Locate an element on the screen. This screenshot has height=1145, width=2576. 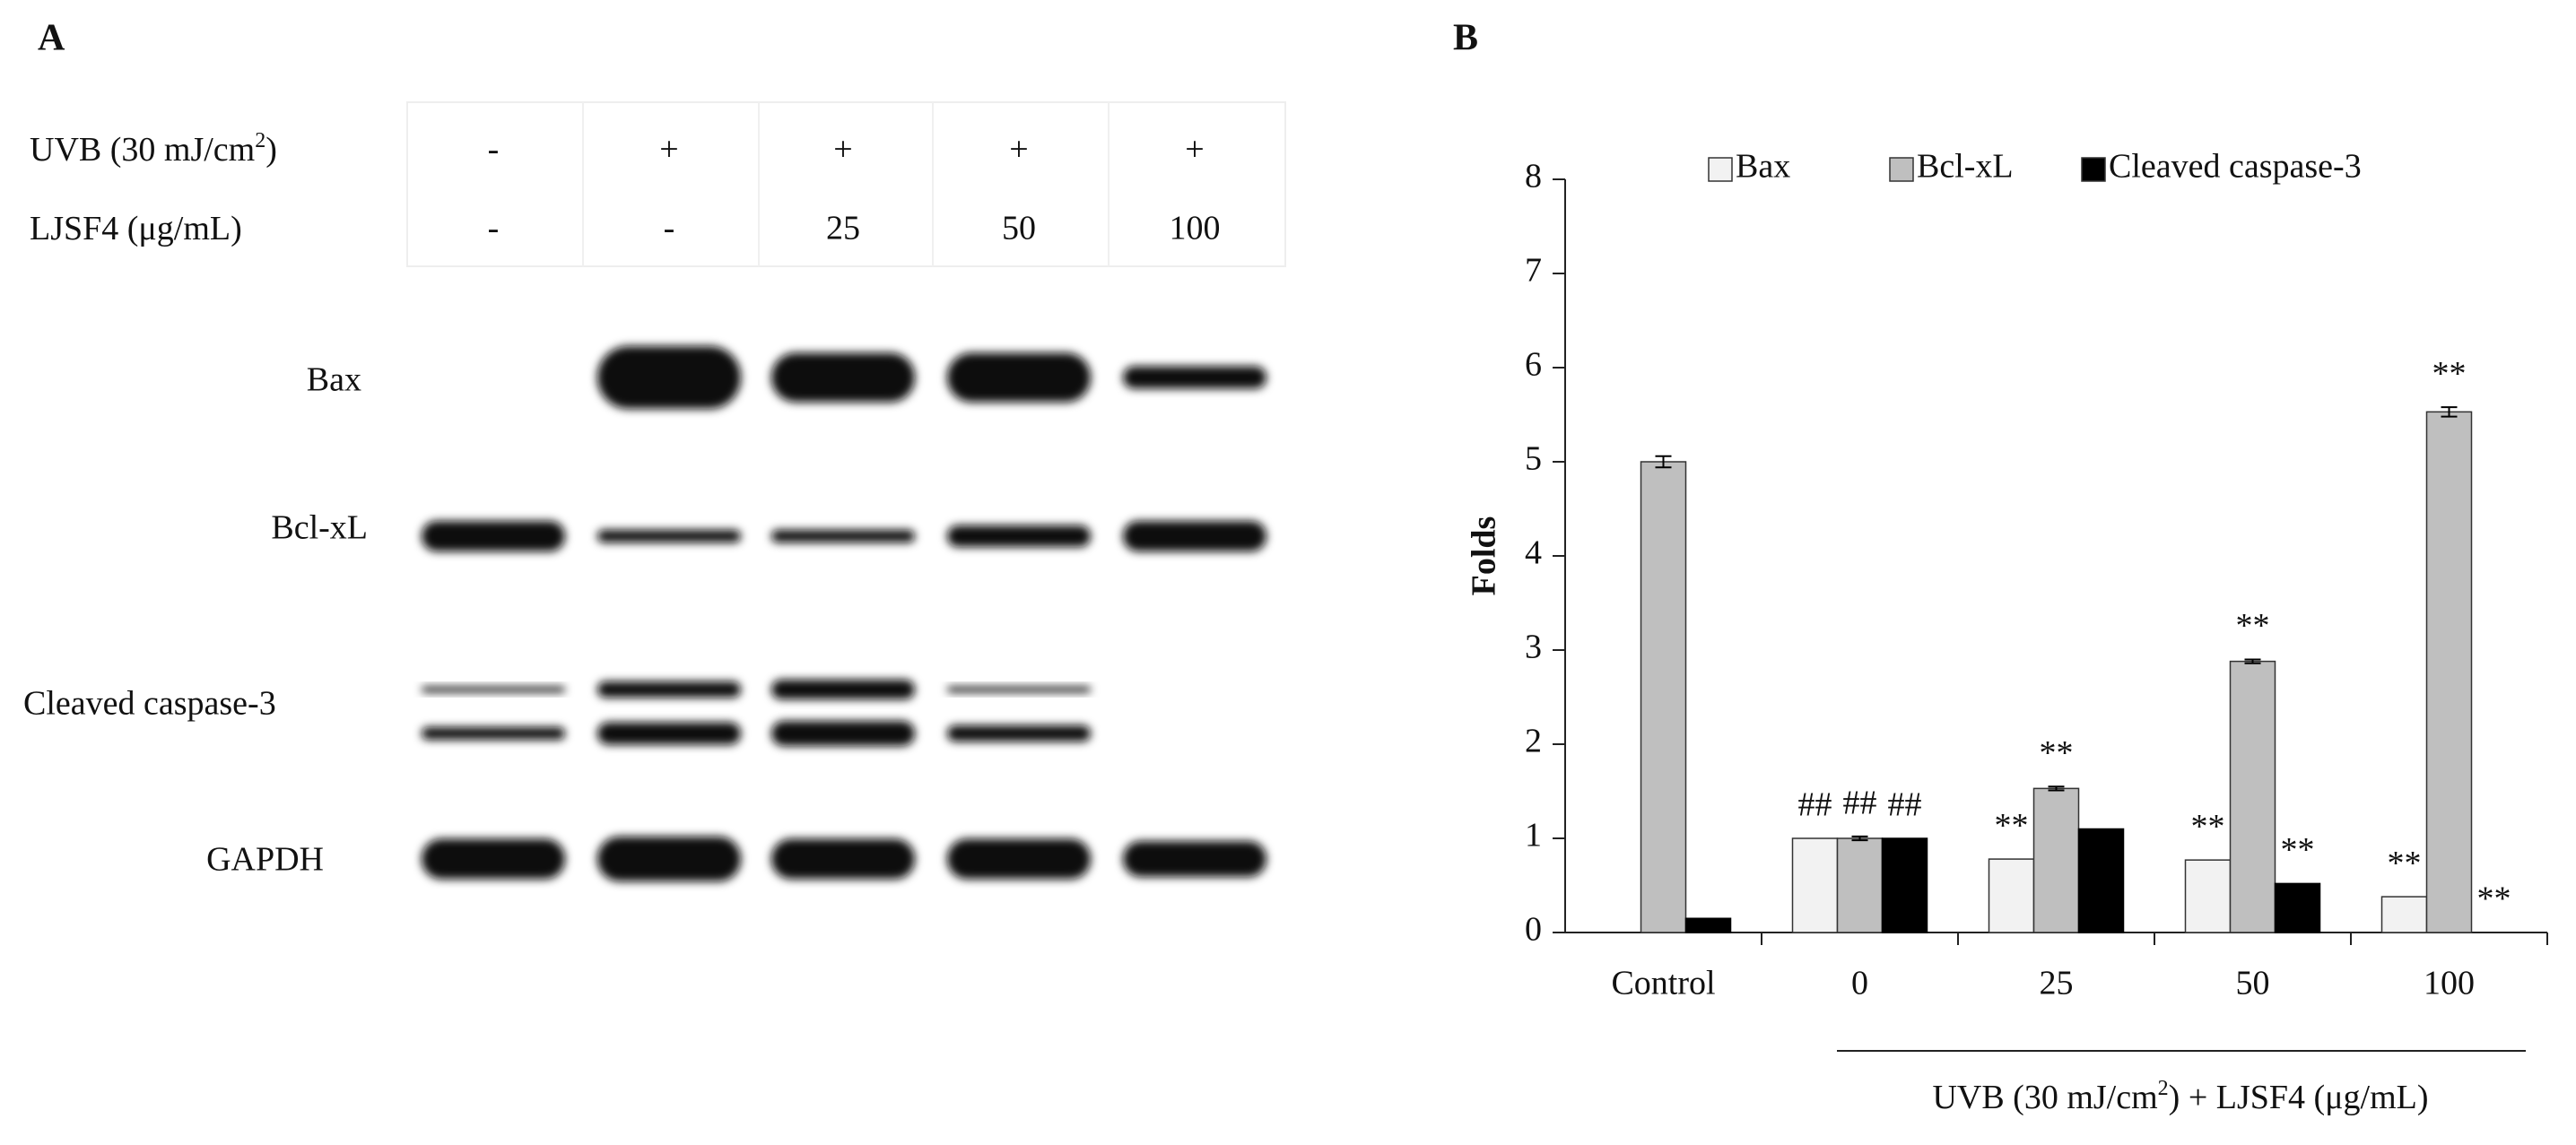
treatment-label-part: 2 is located at coordinates (260, 140).